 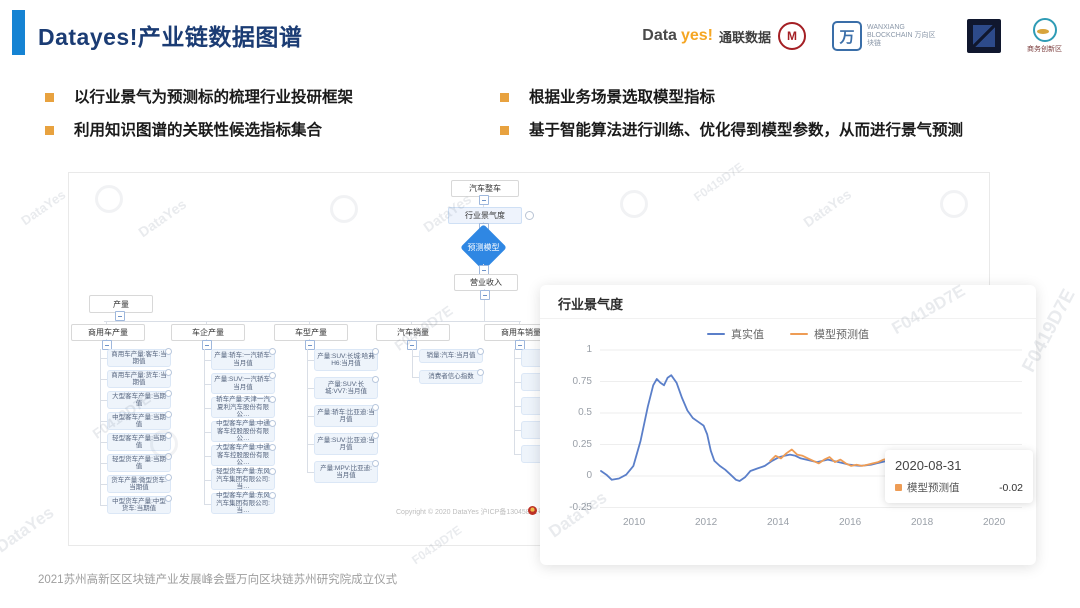 I want to click on bullet-text: 利用知识图谱的关联性候选指标集合, so click(x=198, y=130).